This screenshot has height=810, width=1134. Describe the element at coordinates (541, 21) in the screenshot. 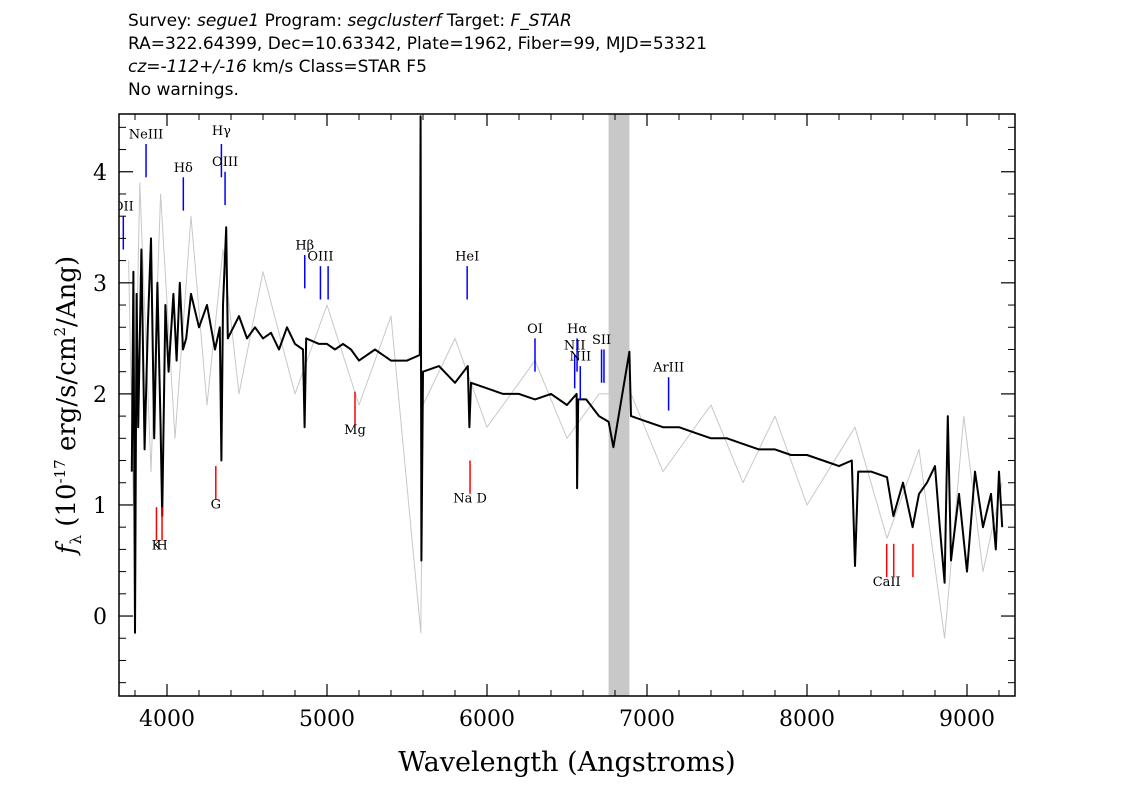

I see `target-value: F_STAR` at that location.